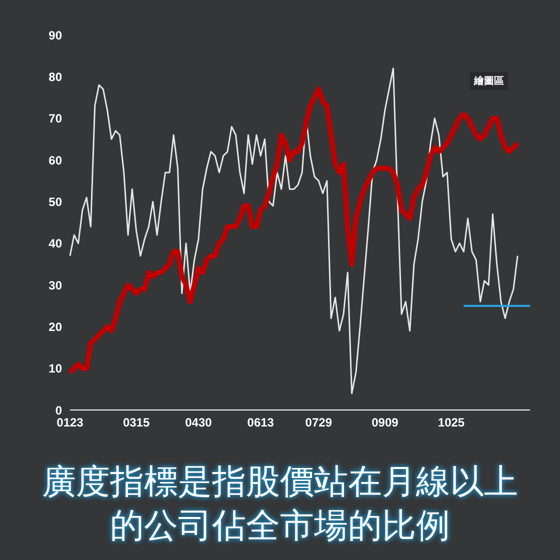  I want to click on x-tick-label: 0315, so click(136, 423).